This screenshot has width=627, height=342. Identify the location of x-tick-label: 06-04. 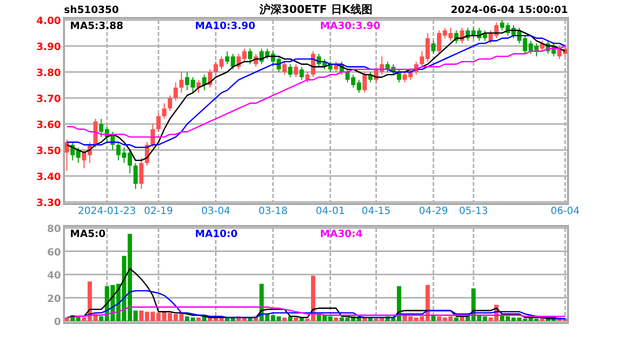
(565, 211).